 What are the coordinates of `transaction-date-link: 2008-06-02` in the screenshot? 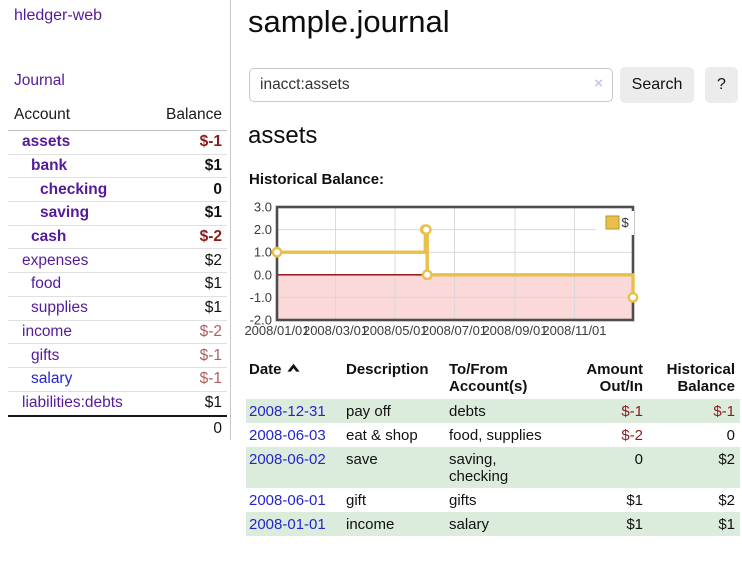 It's located at (287, 459).